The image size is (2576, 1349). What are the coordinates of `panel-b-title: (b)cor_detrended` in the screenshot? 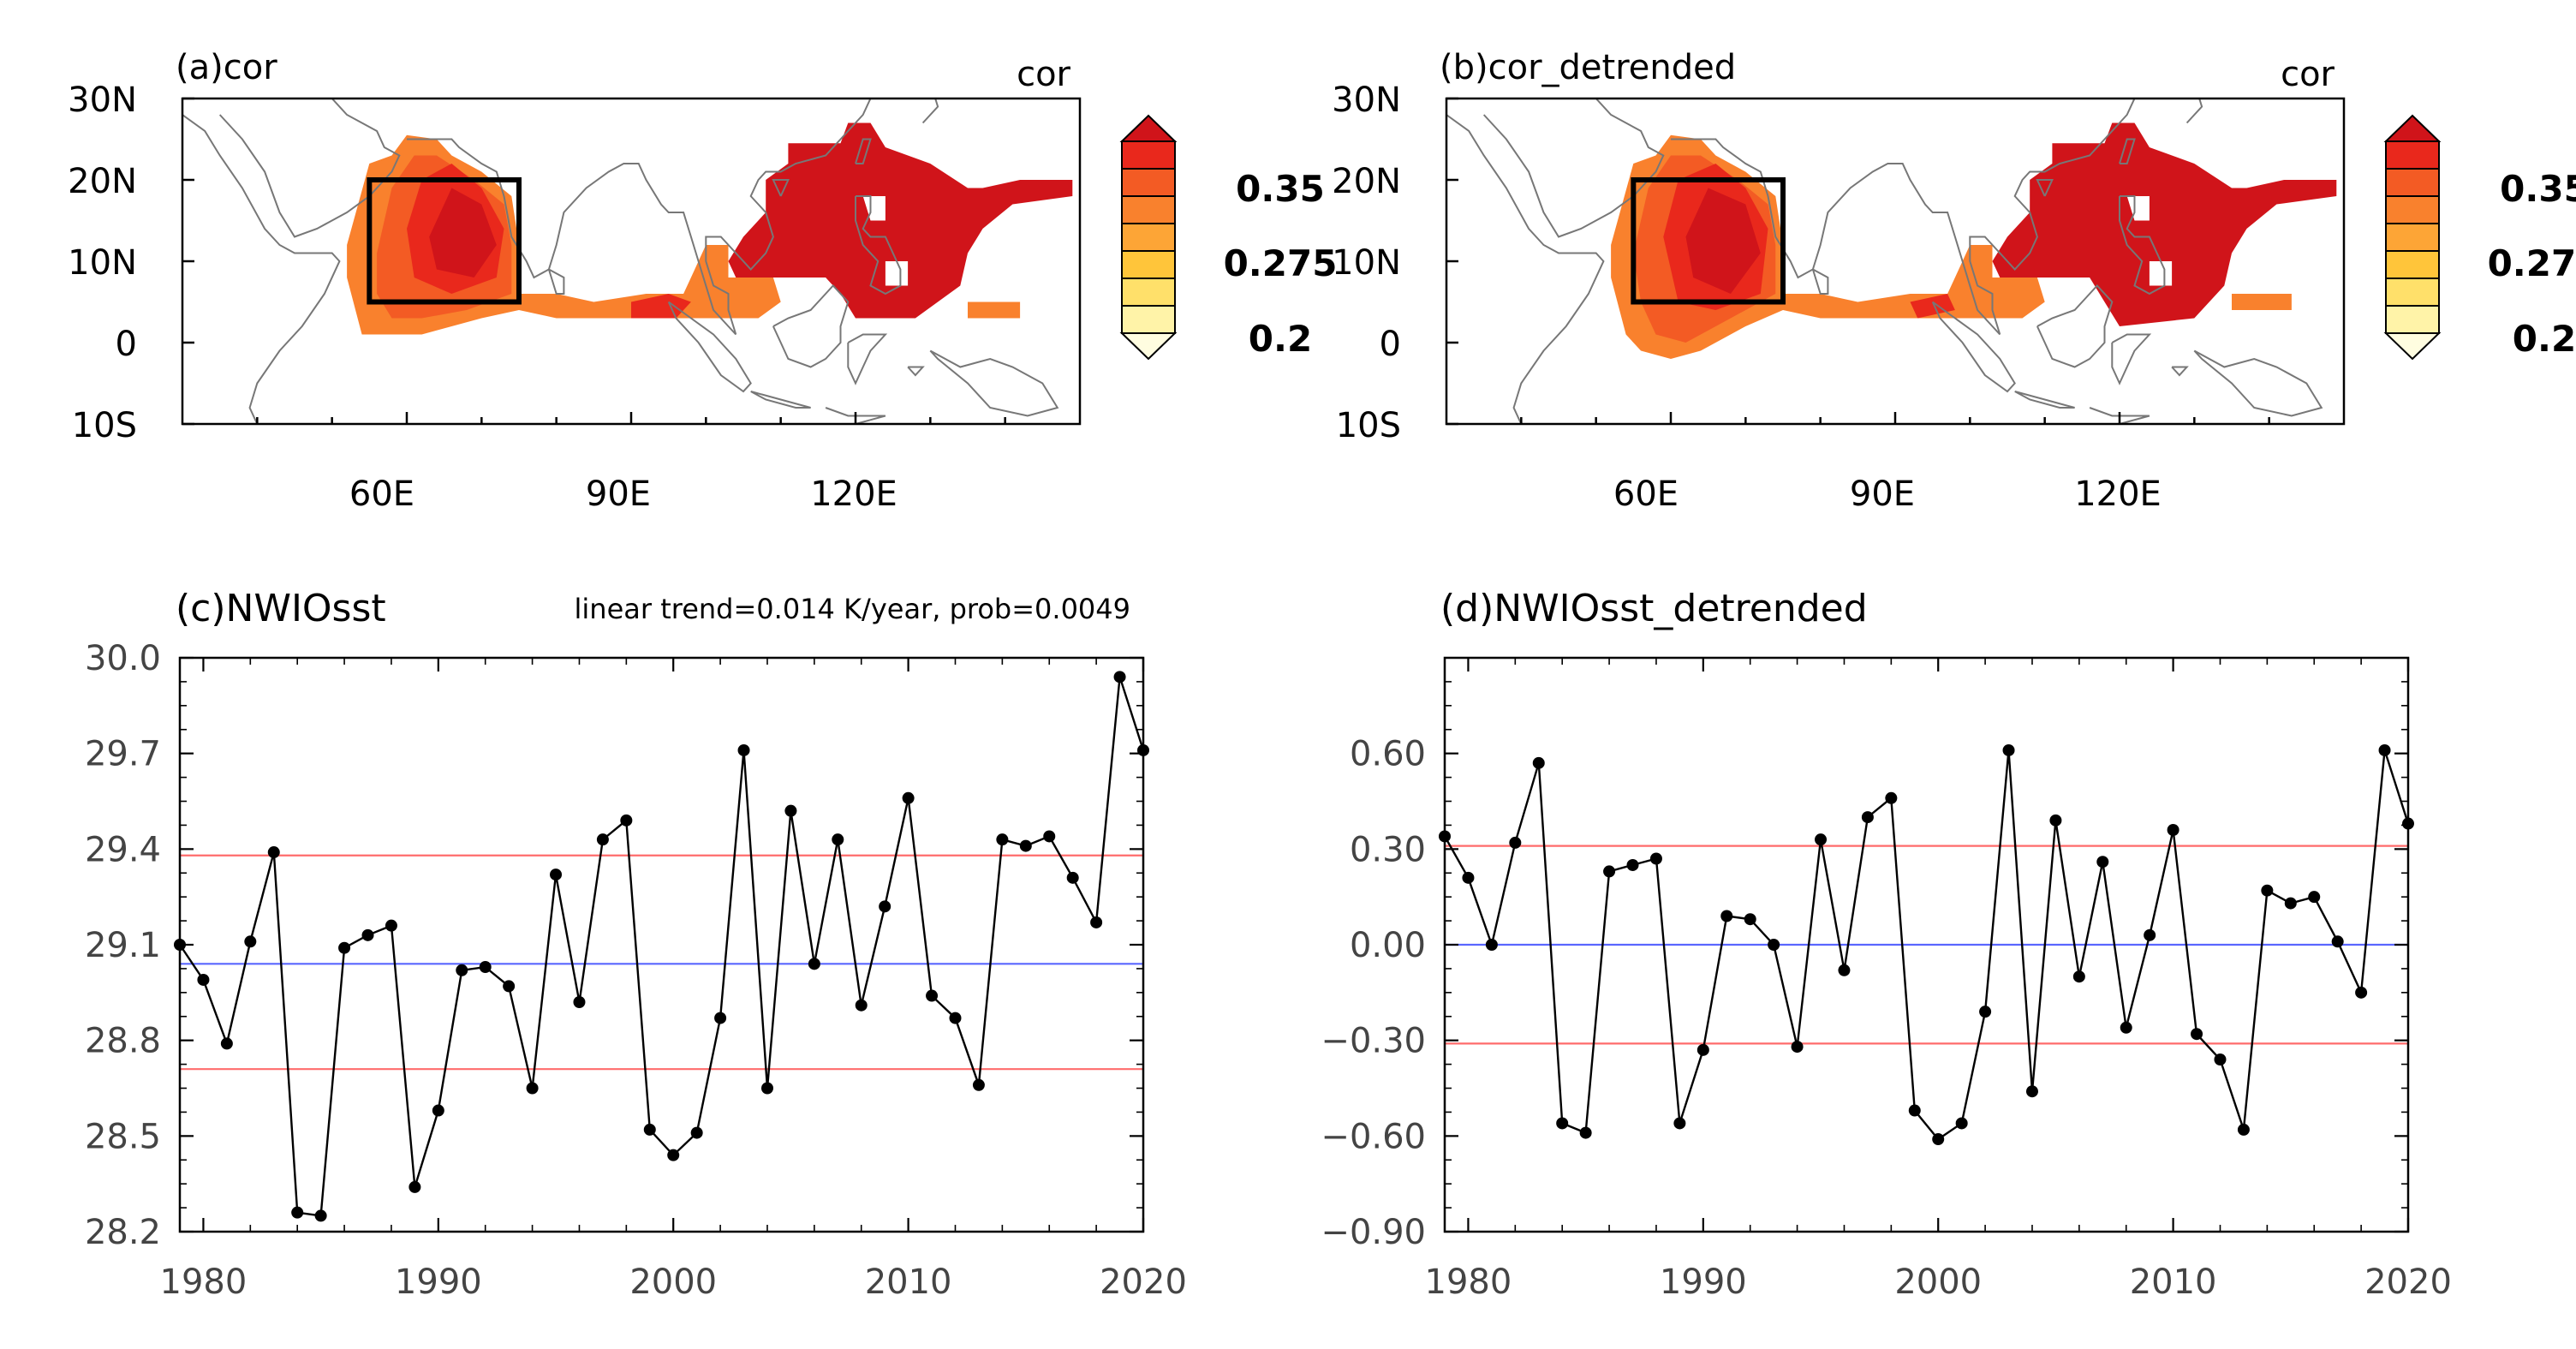 It's located at (1588, 68).